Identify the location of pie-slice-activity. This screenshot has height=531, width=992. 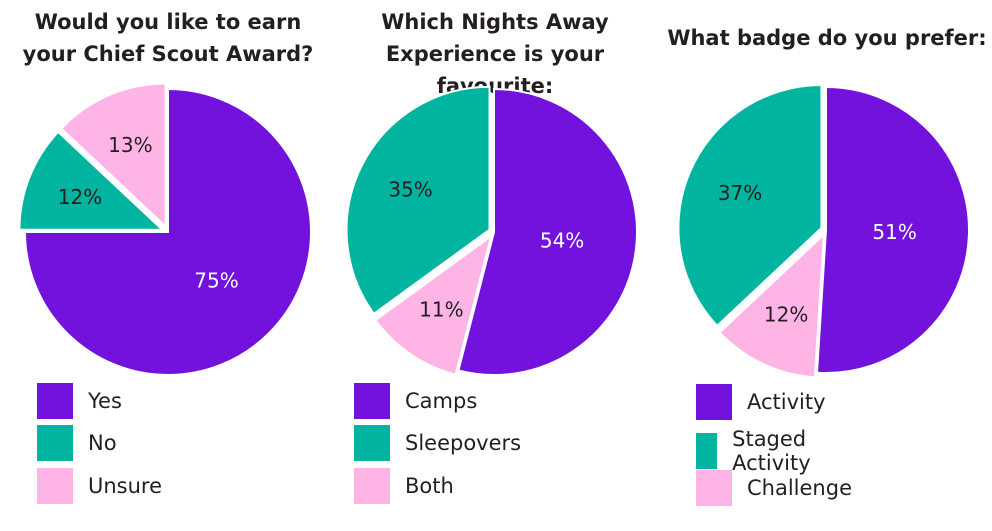
(892, 229).